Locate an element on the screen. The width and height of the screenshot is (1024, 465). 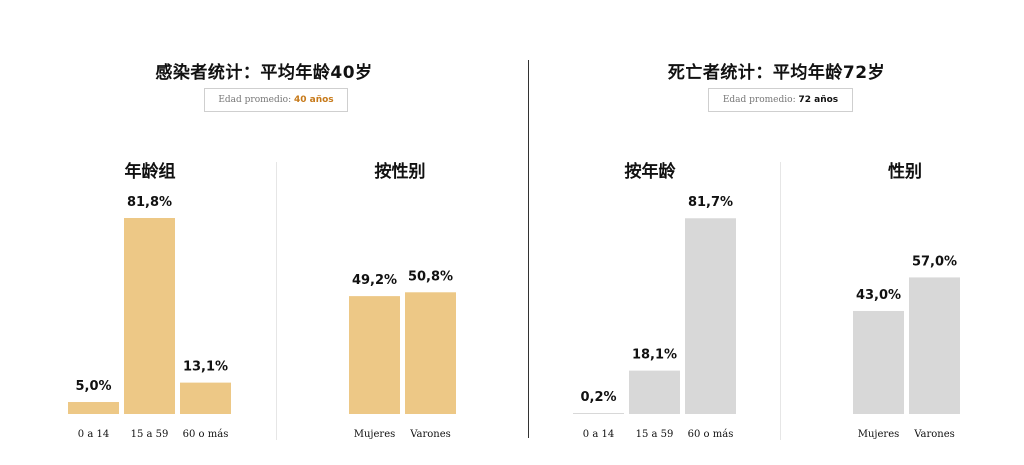
deaths-avg-box: Edad promedio: 72 años is located at coordinates (780, 100).